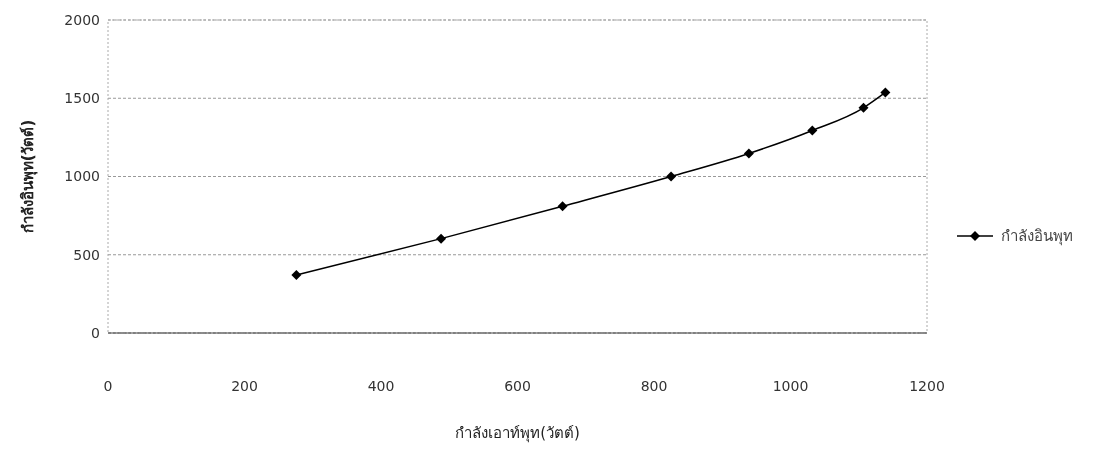  Describe the element at coordinates (82, 98) in the screenshot. I see `y-tick-label: 1500` at that location.